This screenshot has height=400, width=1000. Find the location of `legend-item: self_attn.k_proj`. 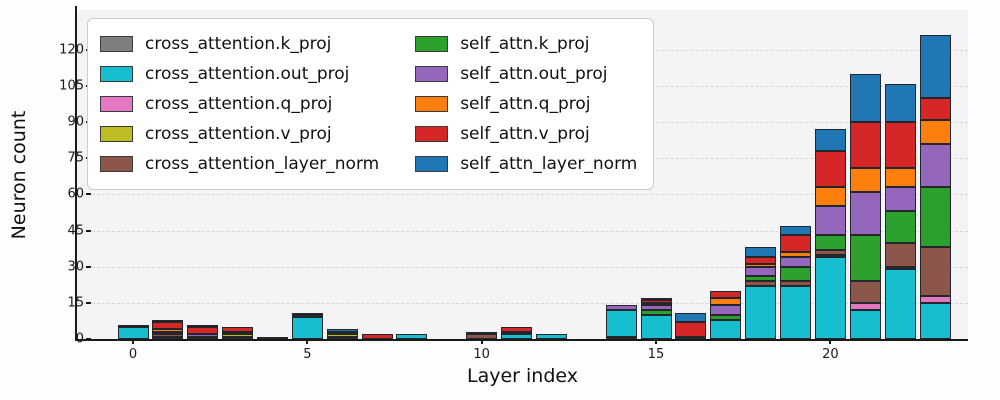

legend-item: self_attn.k_proj is located at coordinates (526, 44).